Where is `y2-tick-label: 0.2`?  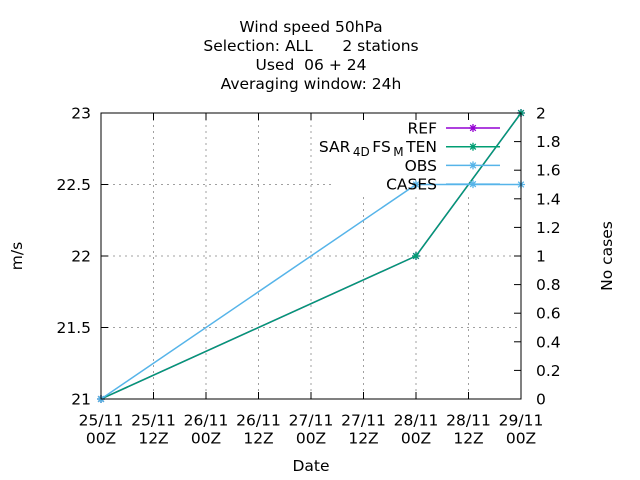
y2-tick-label: 0.2 is located at coordinates (548, 371).